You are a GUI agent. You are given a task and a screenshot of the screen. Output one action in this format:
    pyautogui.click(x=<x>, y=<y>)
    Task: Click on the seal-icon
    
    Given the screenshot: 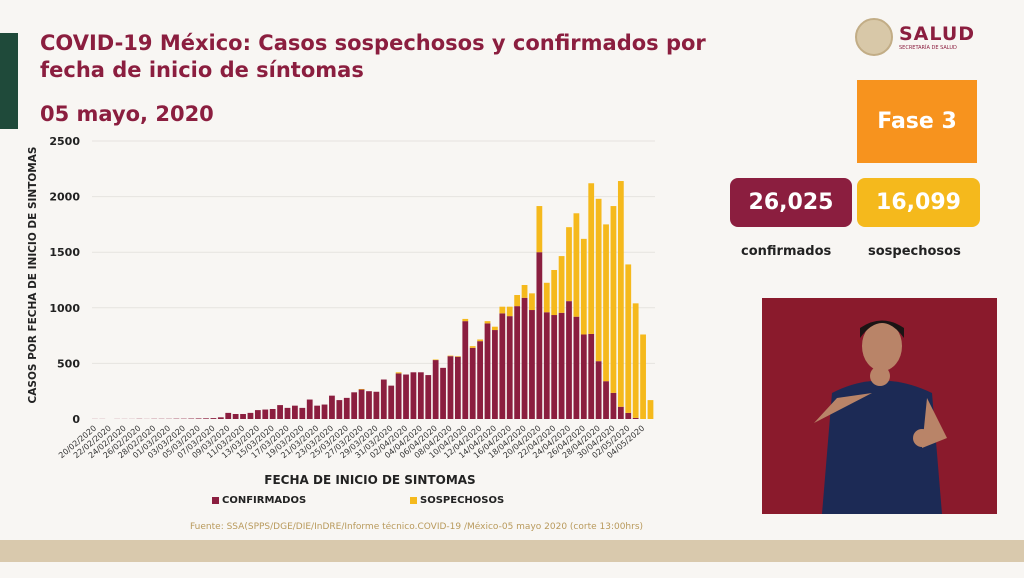 What is the action you would take?
    pyautogui.click(x=874, y=37)
    